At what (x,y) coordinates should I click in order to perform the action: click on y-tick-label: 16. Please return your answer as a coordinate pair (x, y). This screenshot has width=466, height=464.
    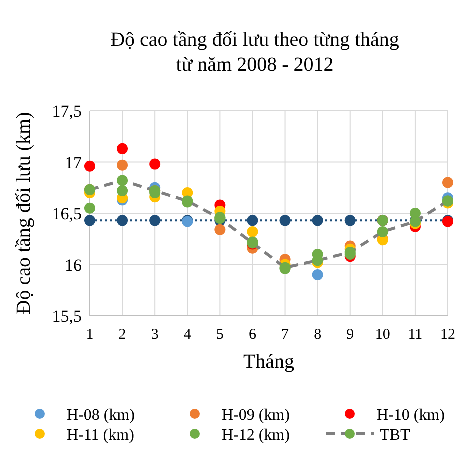
    Looking at the image, I should click on (73, 265).